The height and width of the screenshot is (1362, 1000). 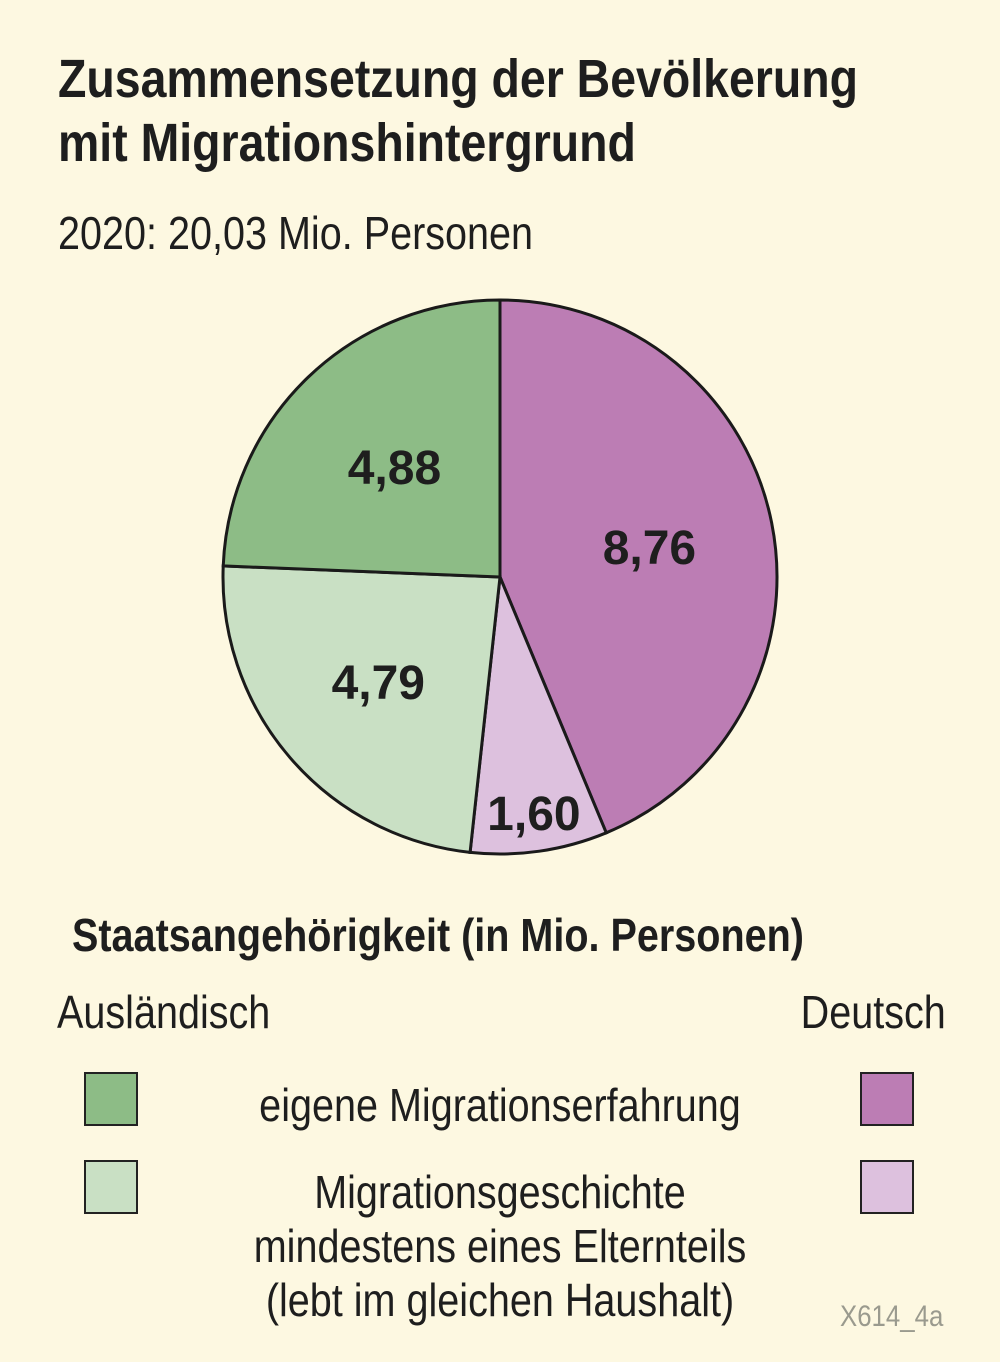 I want to click on legend-column-deutsch: Deutsch, so click(x=873, y=1012).